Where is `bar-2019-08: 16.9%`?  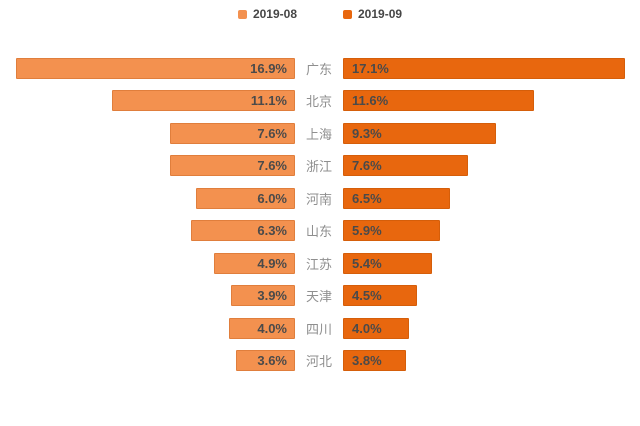 bar-2019-08: 16.9% is located at coordinates (155, 68).